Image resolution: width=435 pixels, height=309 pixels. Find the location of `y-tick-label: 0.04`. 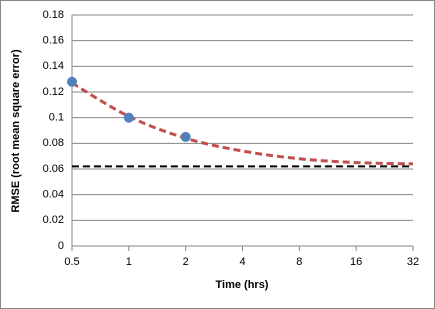

y-tick-label: 0.04 is located at coordinates (53, 195).